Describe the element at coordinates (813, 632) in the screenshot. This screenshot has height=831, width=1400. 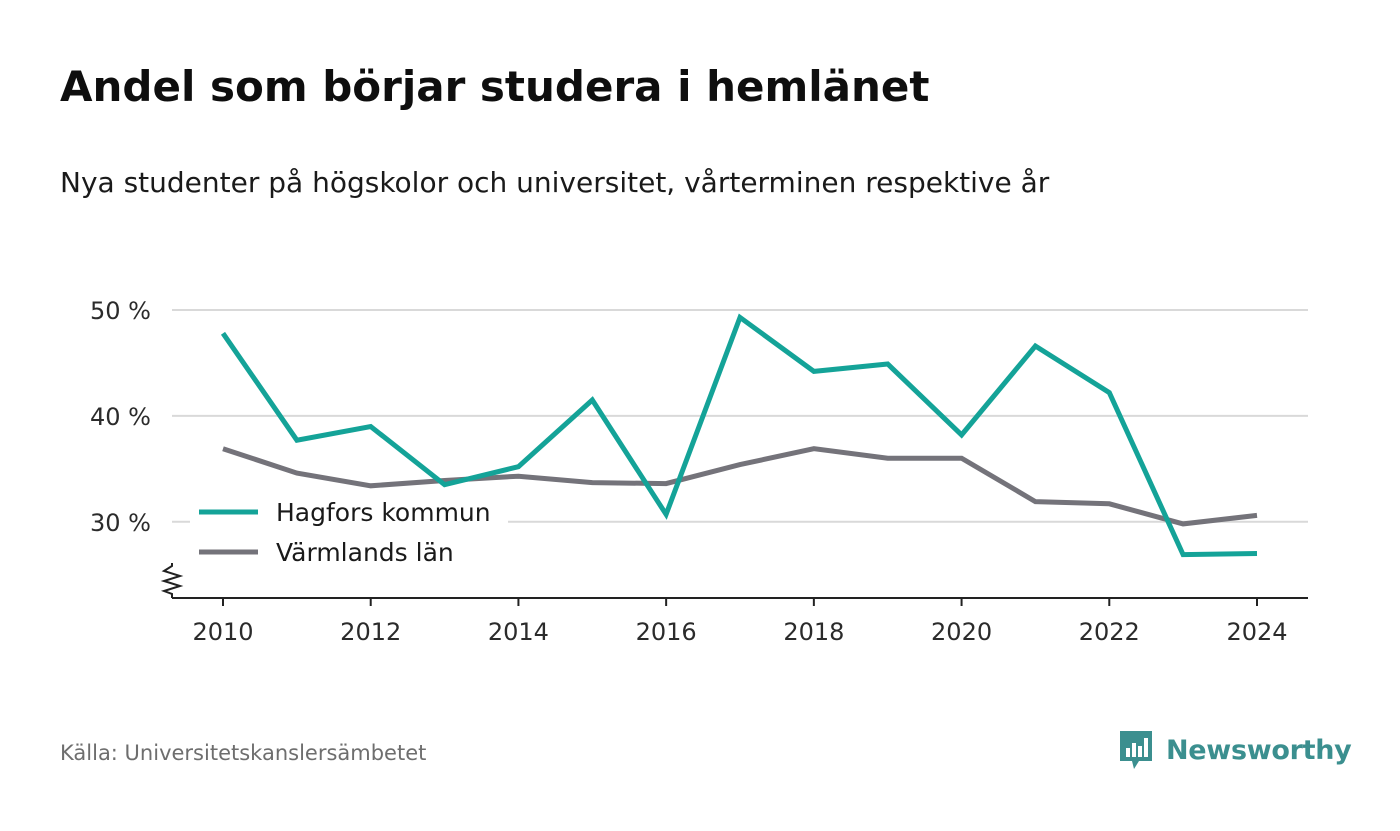
I see `x-tick-label: 2018` at that location.